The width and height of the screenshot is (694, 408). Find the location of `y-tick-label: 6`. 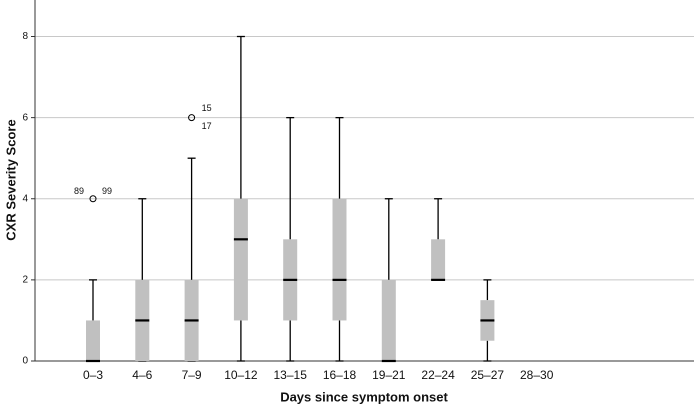

y-tick-label: 6 is located at coordinates (25, 117).